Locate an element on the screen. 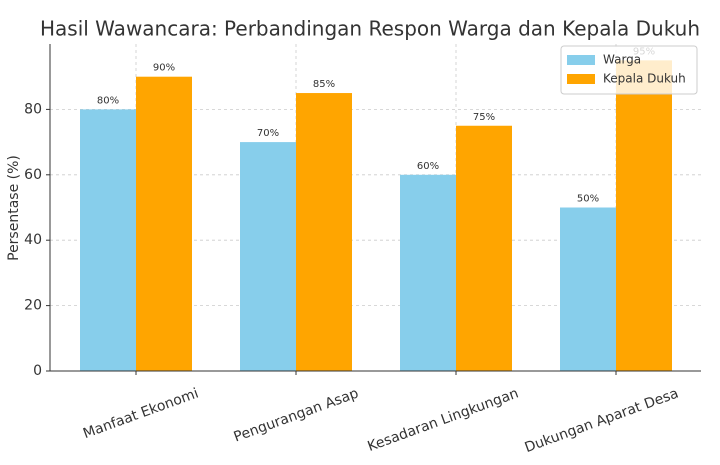 Image resolution: width=720 pixels, height=465 pixels. y-axis-label: Persentase (%) is located at coordinates (14, 208).